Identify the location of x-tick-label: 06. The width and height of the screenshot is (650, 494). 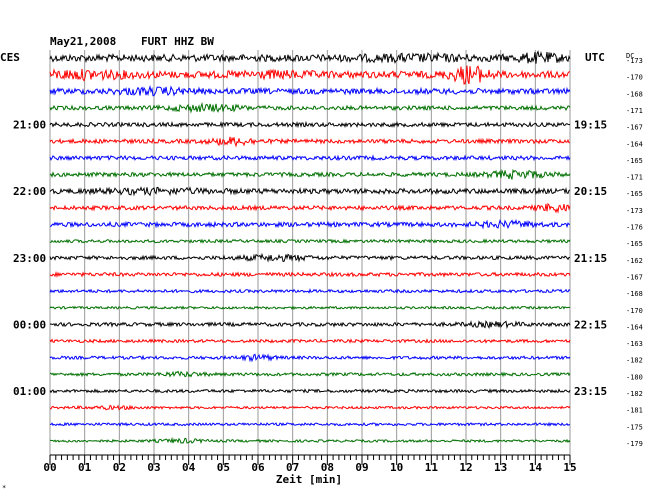
(258, 467).